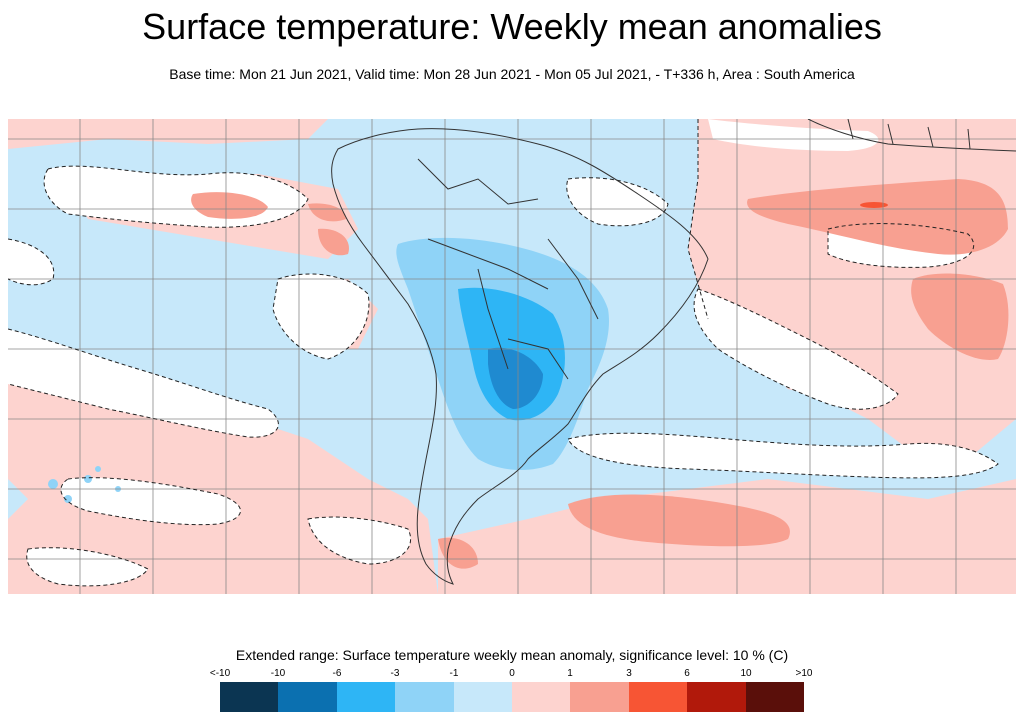 The height and width of the screenshot is (720, 1024). I want to click on legend-tick: 6, so click(687, 673).